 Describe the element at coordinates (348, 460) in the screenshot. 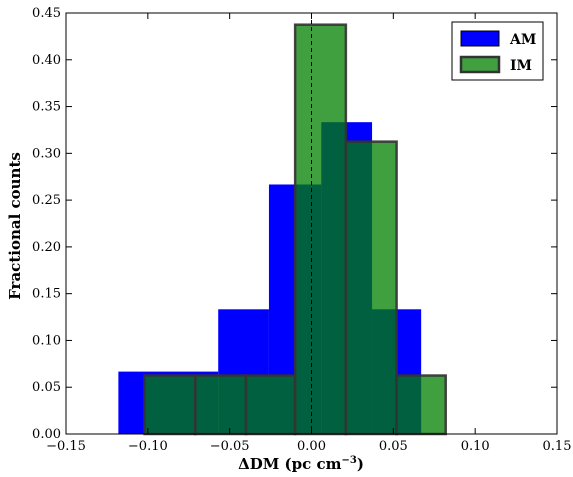

I see `x-axis-title-superscript: −3` at that location.